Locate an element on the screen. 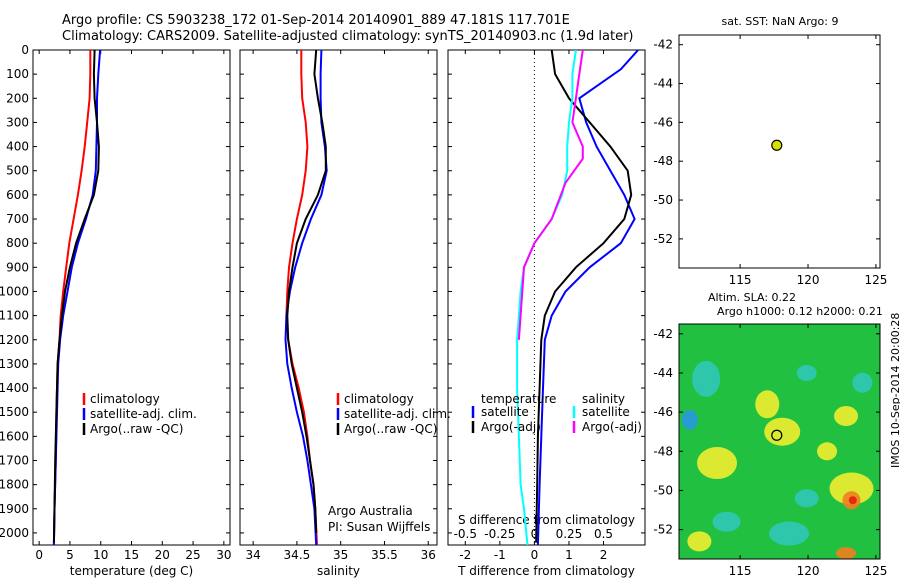  sst-map-title: sat. SST: NaN Argo: 9 is located at coordinates (780, 21).